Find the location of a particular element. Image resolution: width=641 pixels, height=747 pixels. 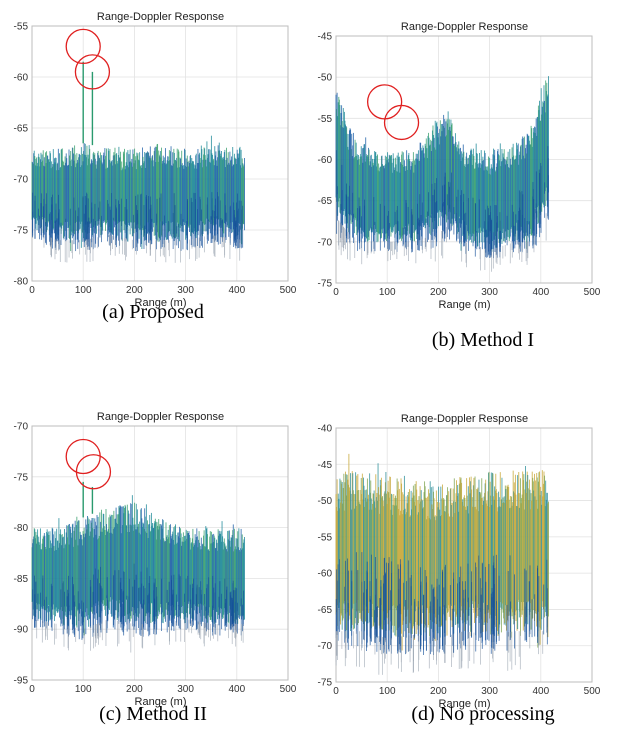

y-tick-label: -40 is located at coordinates (325, 429).